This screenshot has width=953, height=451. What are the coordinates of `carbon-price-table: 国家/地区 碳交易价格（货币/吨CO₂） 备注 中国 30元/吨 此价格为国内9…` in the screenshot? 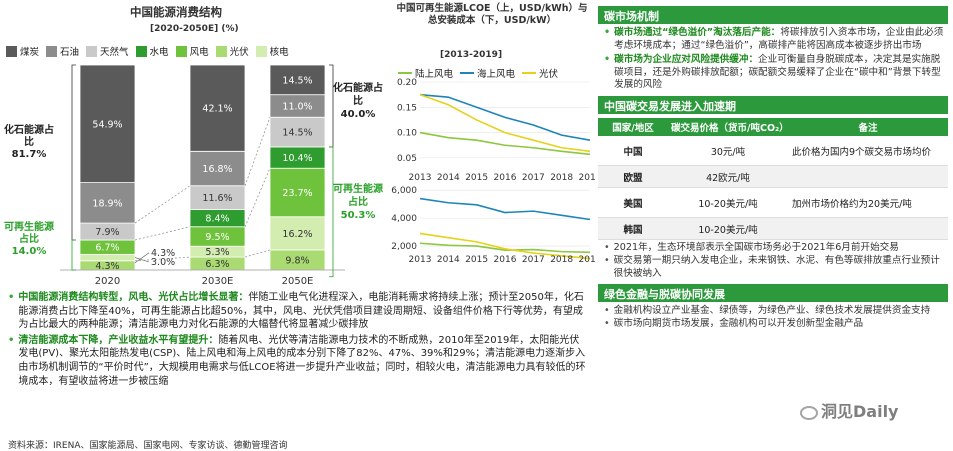 It's located at (773, 179).